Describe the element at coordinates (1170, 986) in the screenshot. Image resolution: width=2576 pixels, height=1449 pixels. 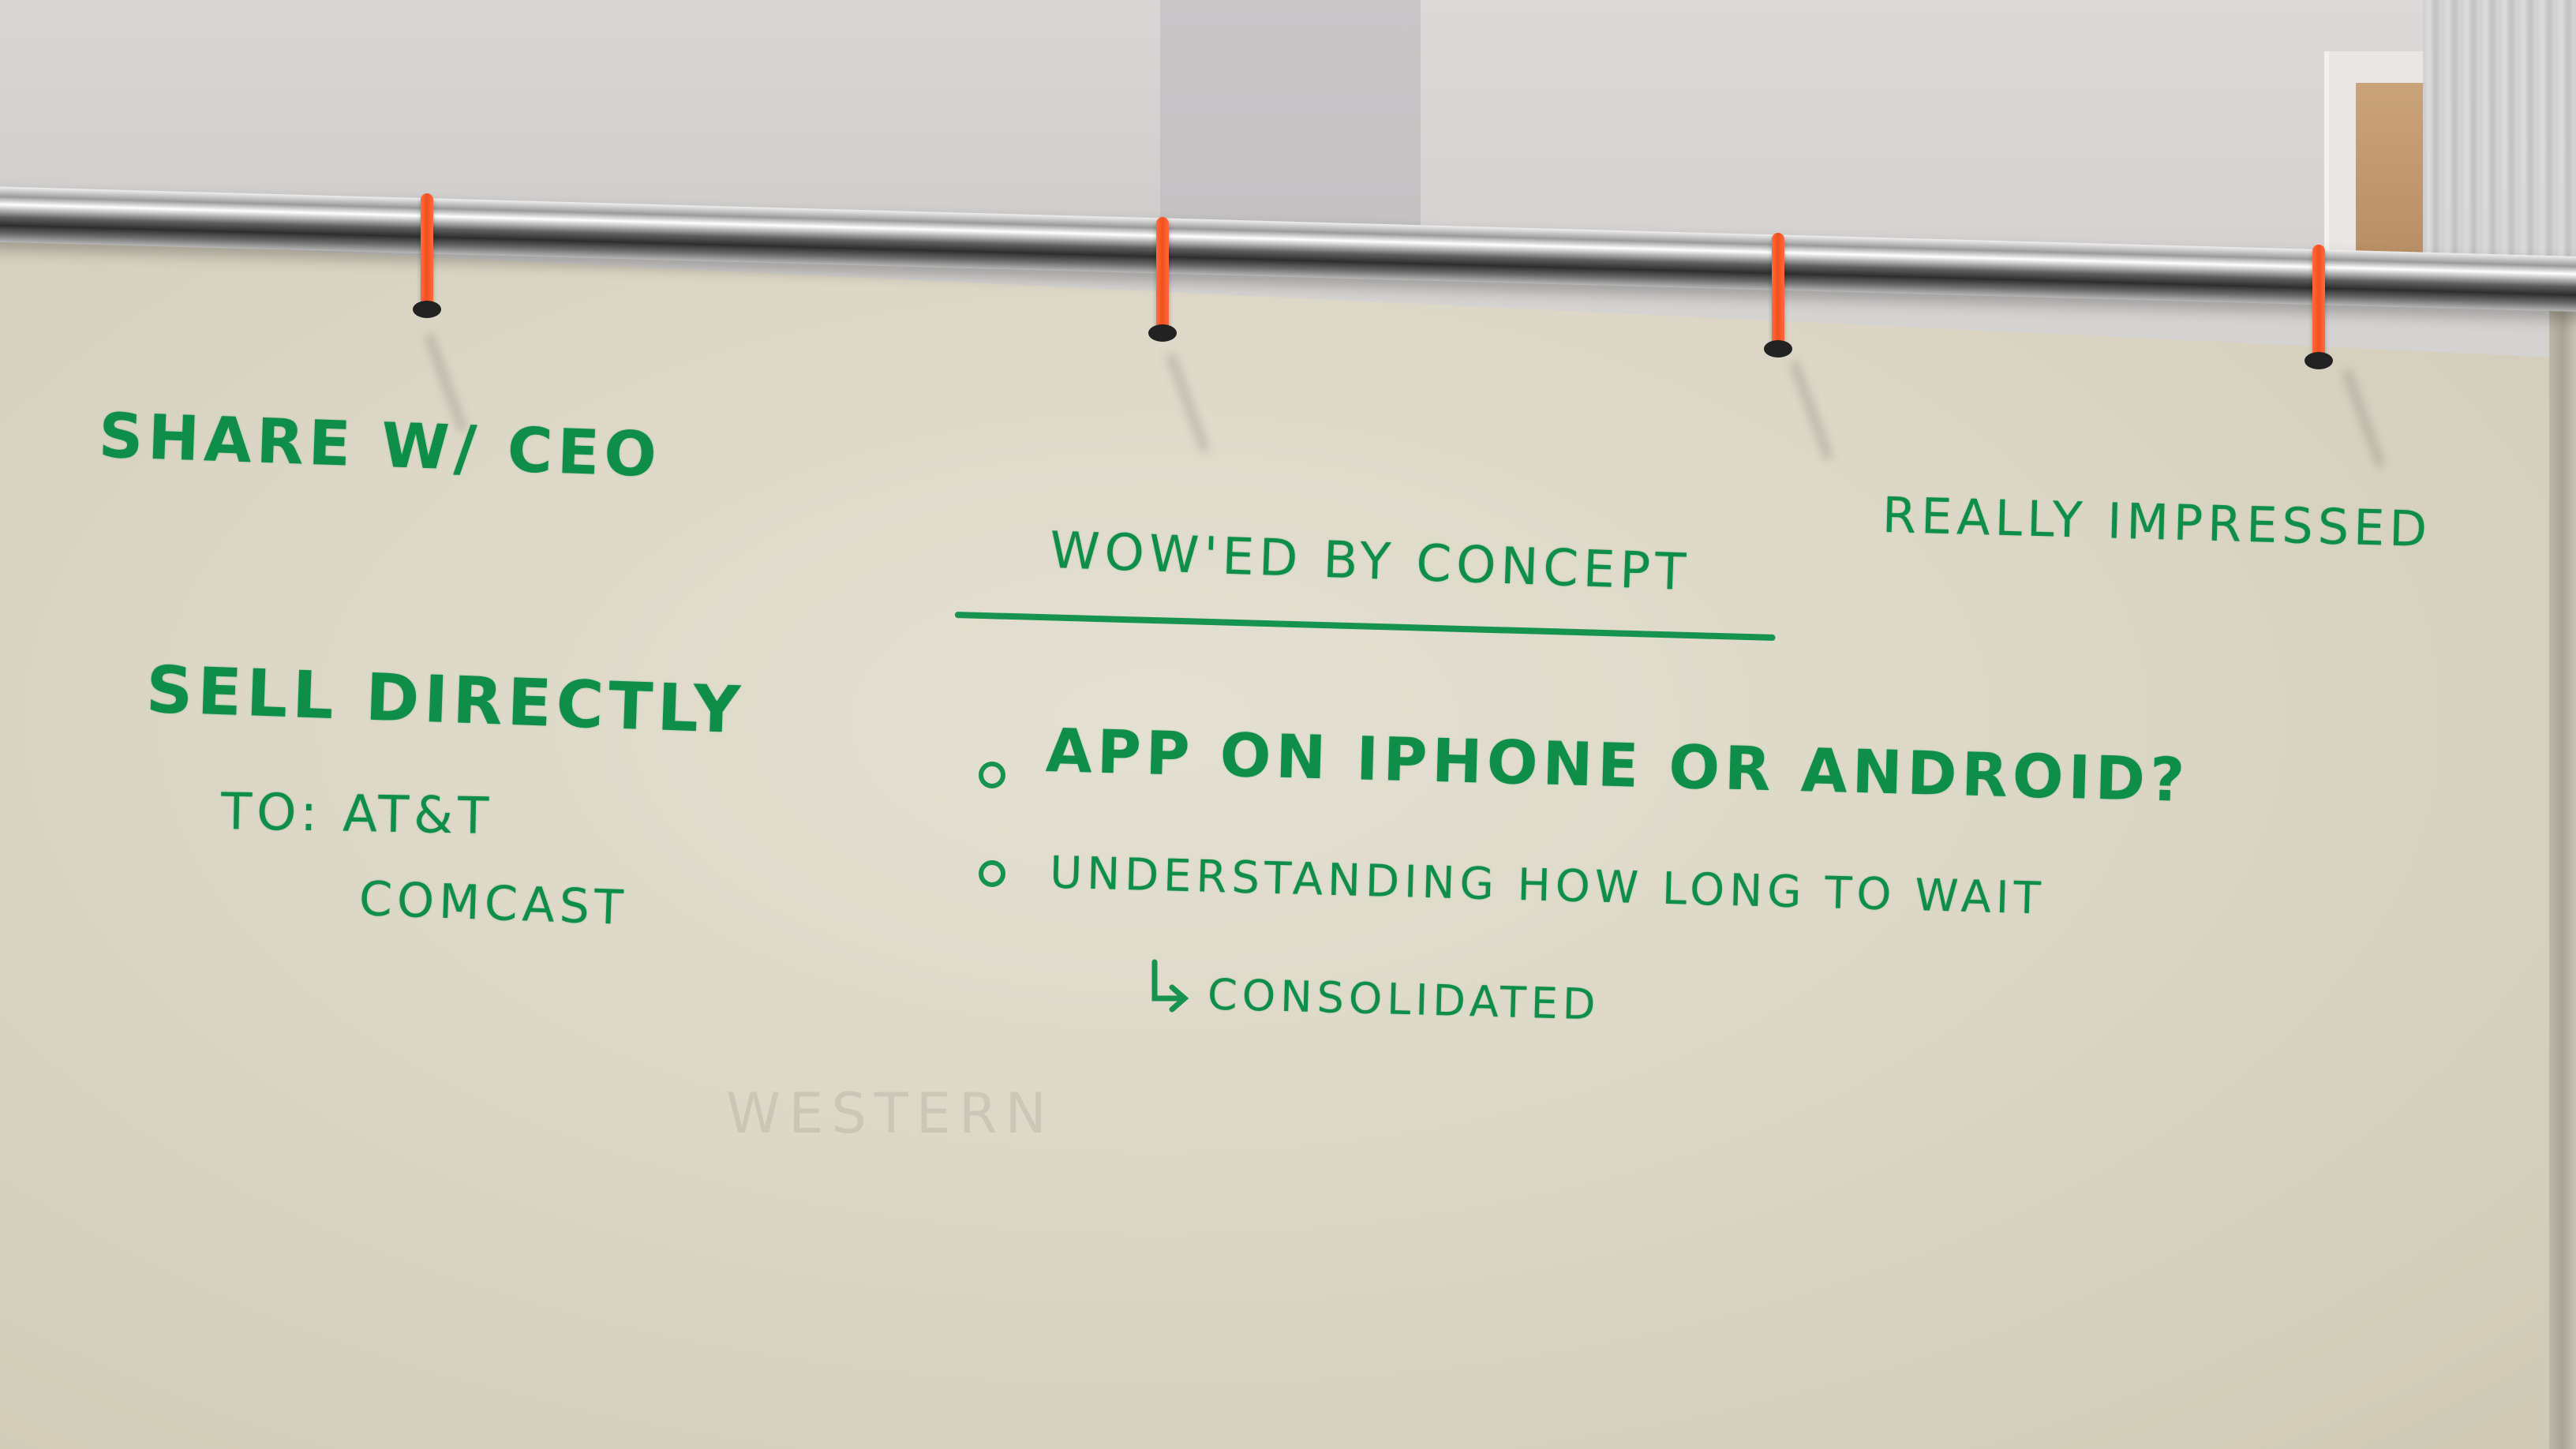
I see `arrow-icon` at that location.